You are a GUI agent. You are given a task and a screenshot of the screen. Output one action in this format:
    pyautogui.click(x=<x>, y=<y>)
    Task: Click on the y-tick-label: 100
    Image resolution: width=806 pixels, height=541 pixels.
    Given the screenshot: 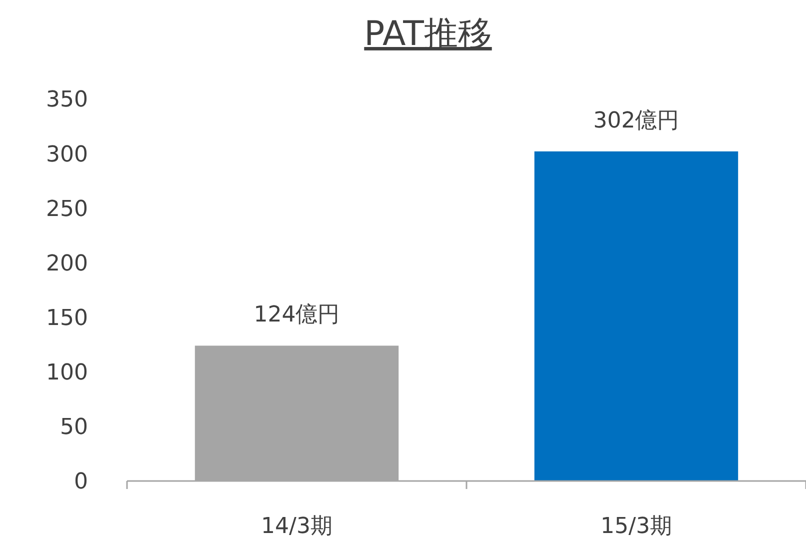 What is the action you would take?
    pyautogui.click(x=67, y=373)
    